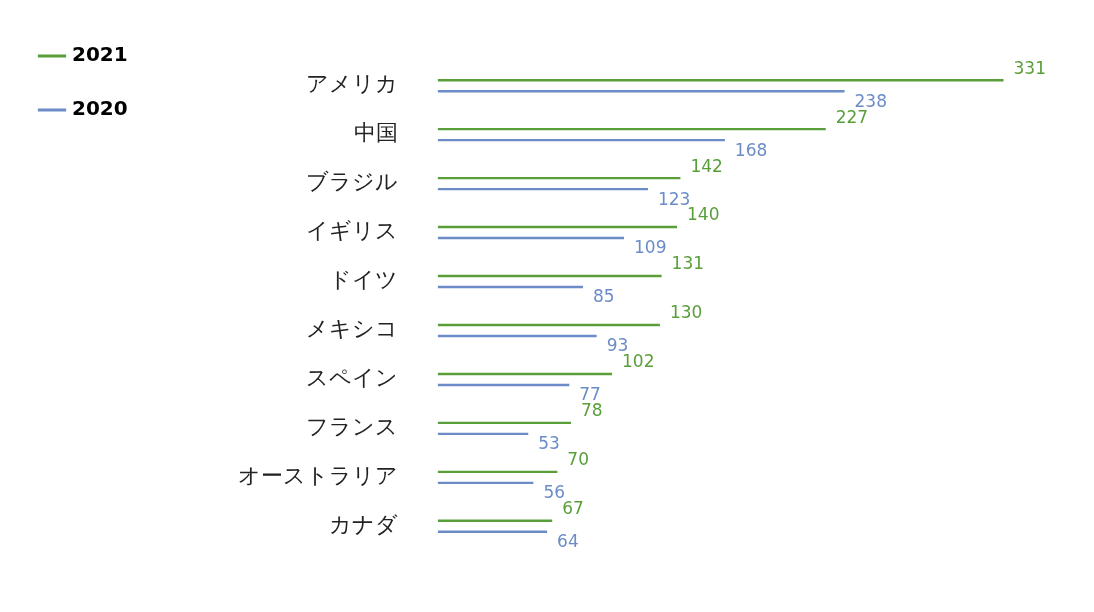  I want to click on data-label: 168, so click(751, 149).